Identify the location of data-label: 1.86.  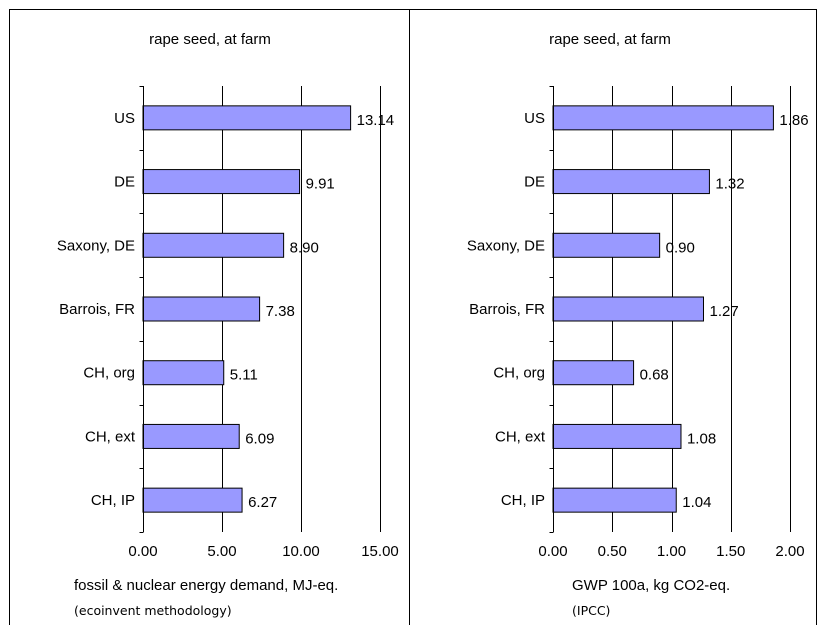
(793, 120).